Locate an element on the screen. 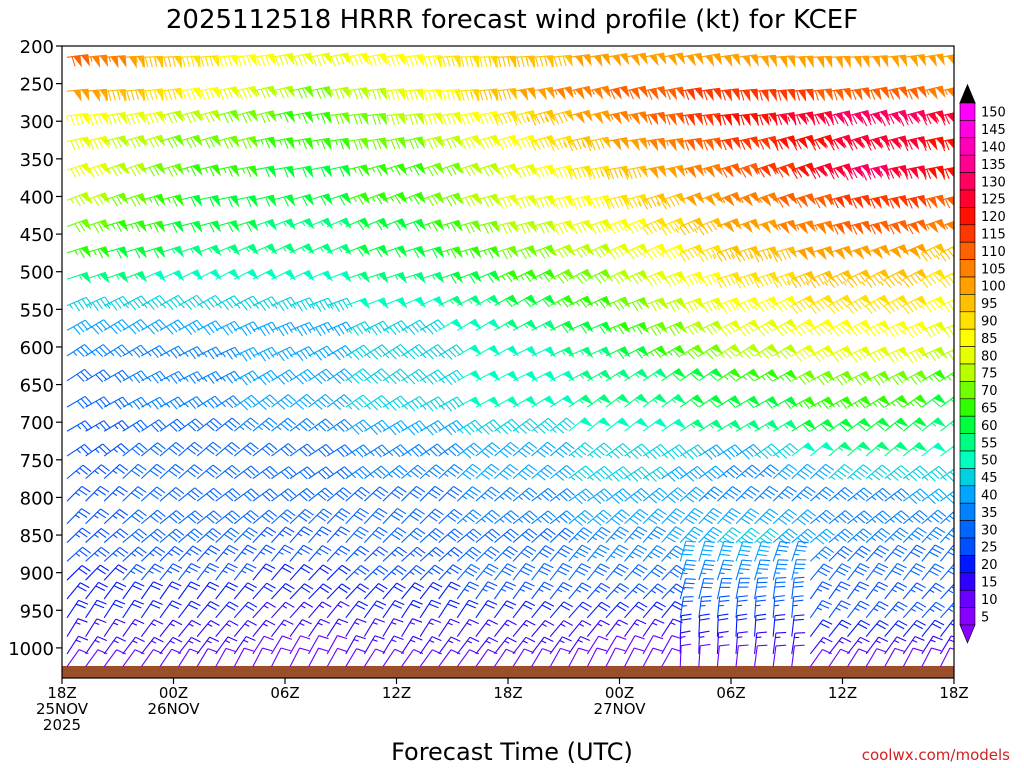 Image resolution: width=1024 pixels, height=768 pixels. y-tick-label: 300 is located at coordinates (37, 122).